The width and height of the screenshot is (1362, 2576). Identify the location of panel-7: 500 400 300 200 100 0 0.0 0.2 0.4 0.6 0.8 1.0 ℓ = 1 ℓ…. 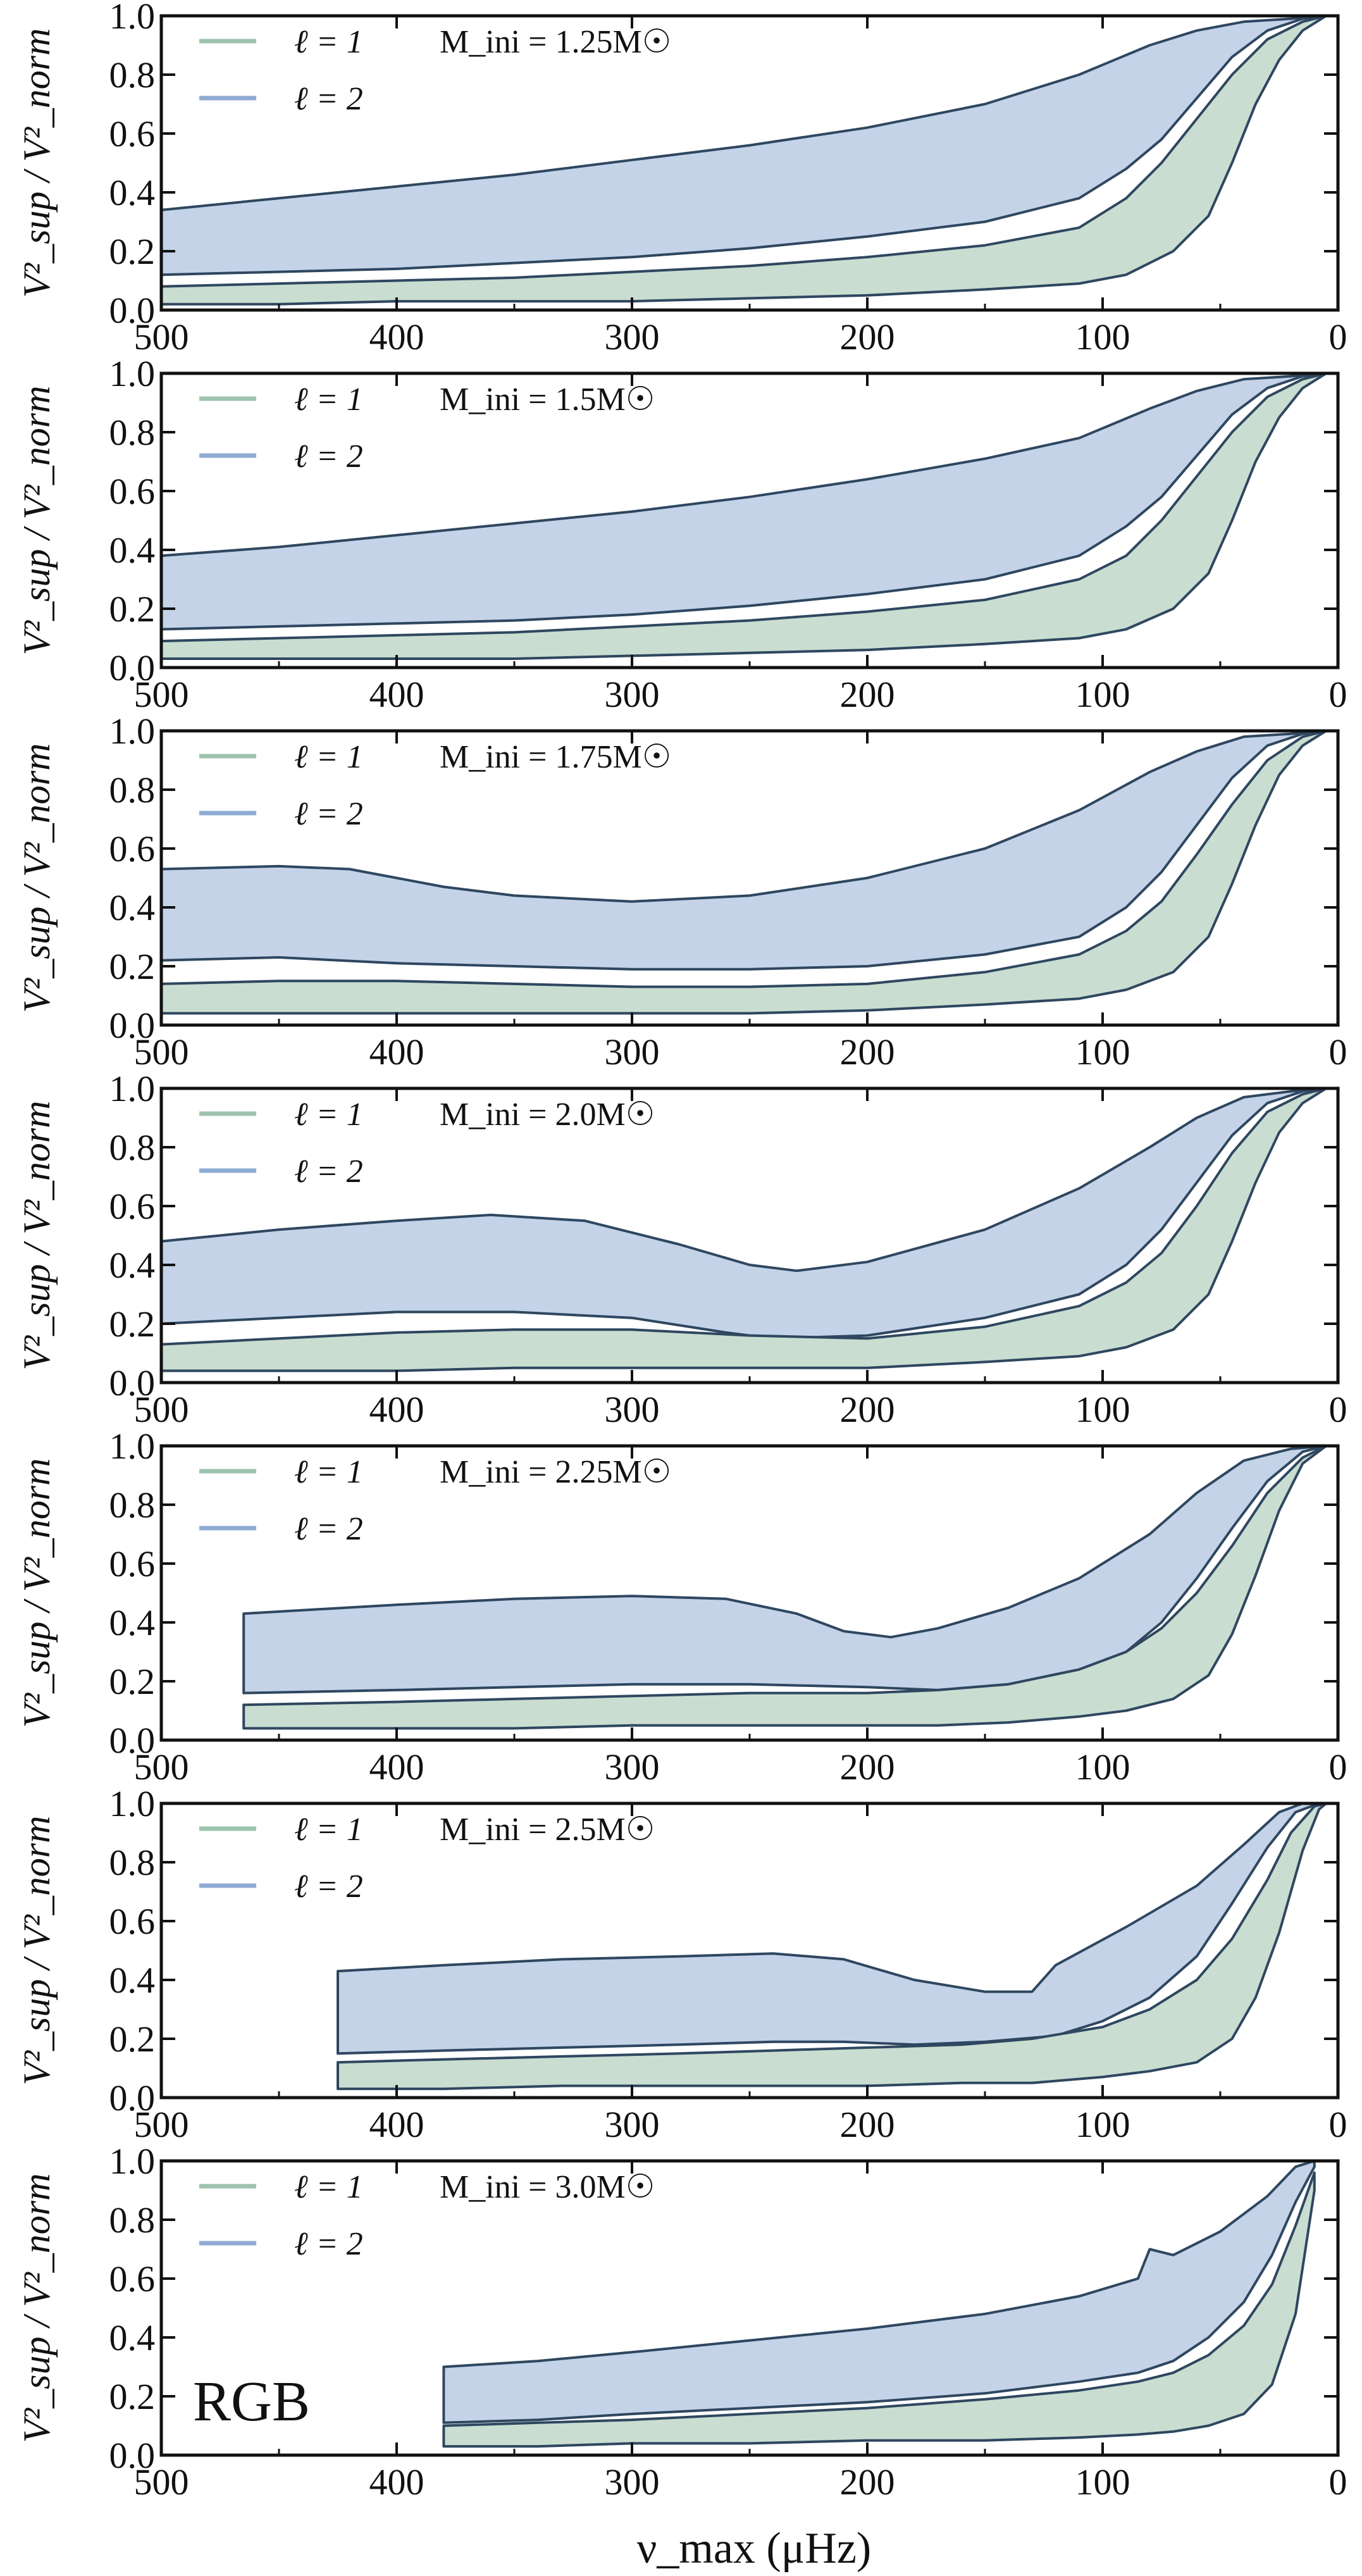
(681, 2322).